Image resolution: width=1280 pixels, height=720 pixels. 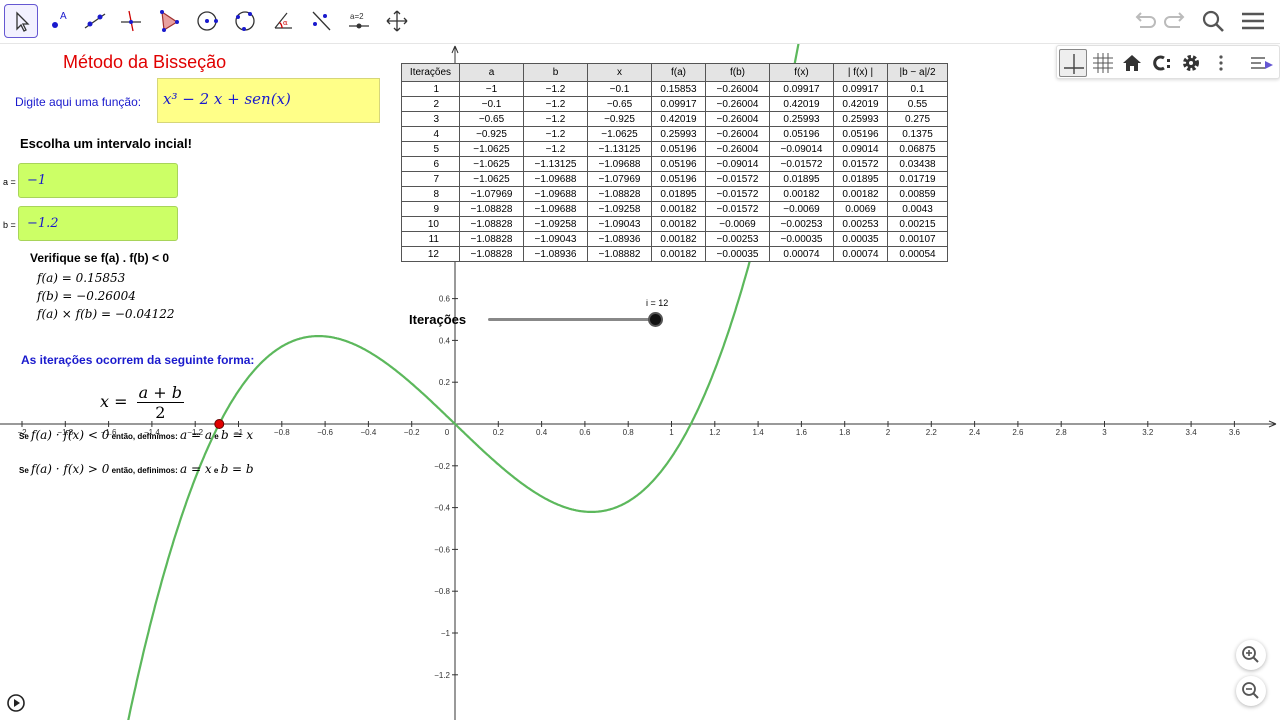 What do you see at coordinates (1191, 63) in the screenshot?
I see `settings-button` at bounding box center [1191, 63].